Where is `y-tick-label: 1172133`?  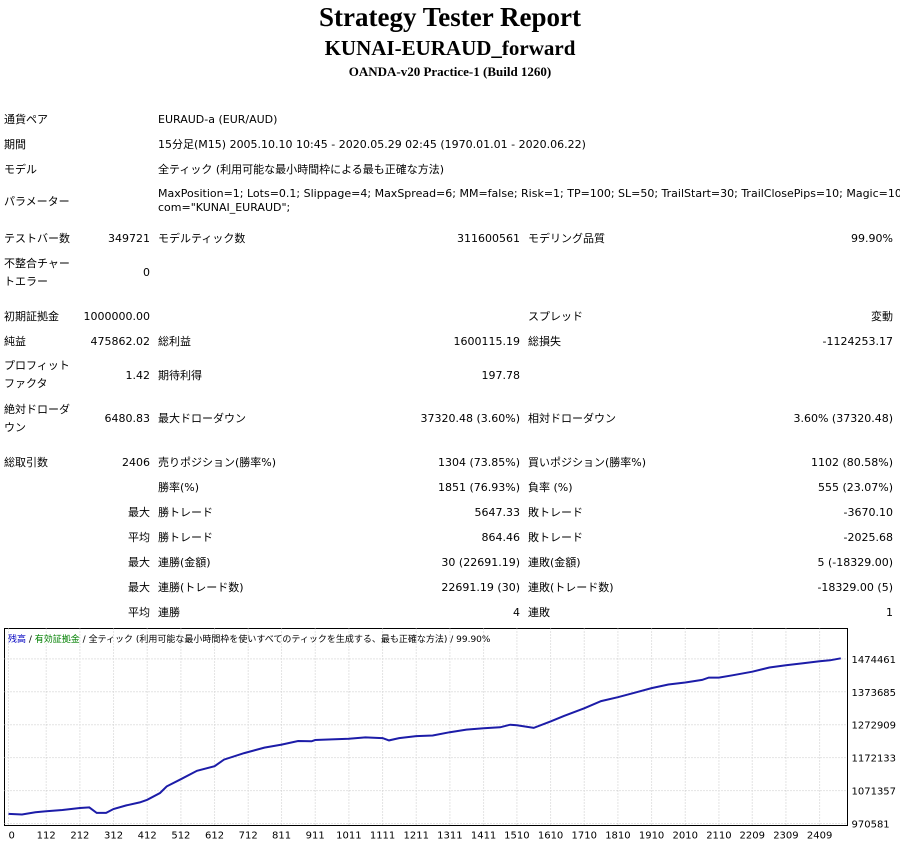
y-tick-label: 1172133 is located at coordinates (874, 759).